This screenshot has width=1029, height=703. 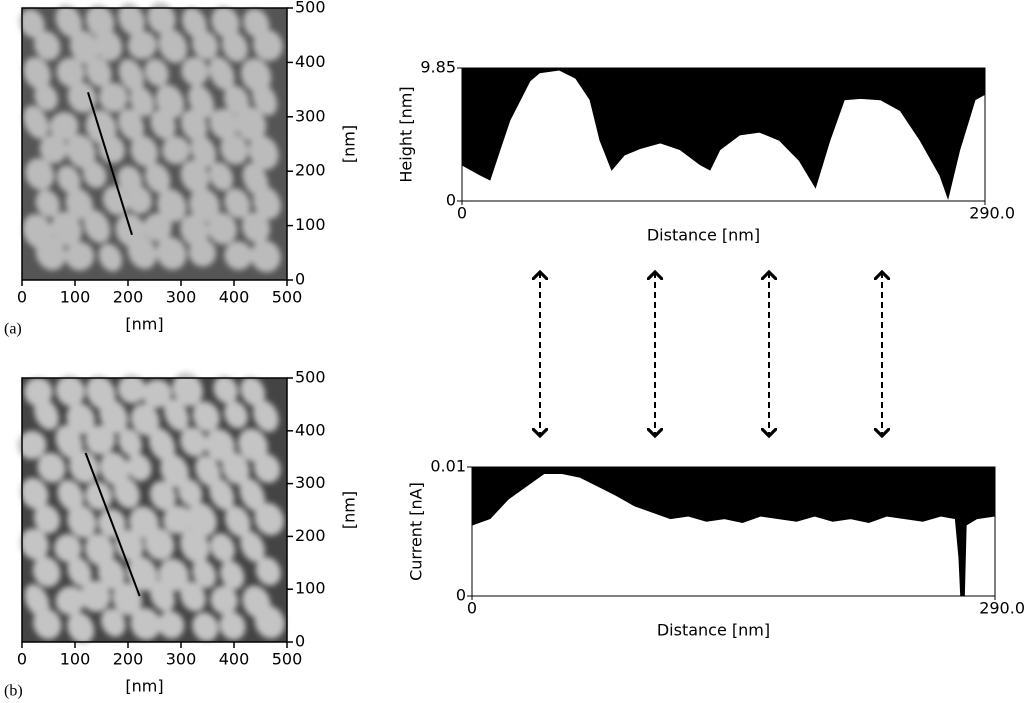 I want to click on y-tick-label: 100, so click(x=310, y=224).